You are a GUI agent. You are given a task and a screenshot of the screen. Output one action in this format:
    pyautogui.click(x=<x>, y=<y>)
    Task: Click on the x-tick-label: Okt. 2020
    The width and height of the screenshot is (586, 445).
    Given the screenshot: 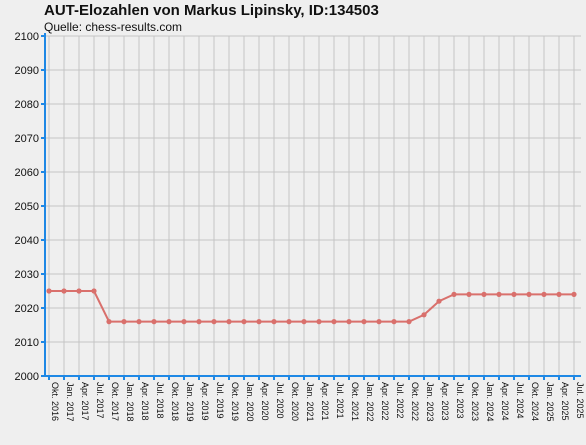 What is the action you would take?
    pyautogui.click(x=295, y=401)
    